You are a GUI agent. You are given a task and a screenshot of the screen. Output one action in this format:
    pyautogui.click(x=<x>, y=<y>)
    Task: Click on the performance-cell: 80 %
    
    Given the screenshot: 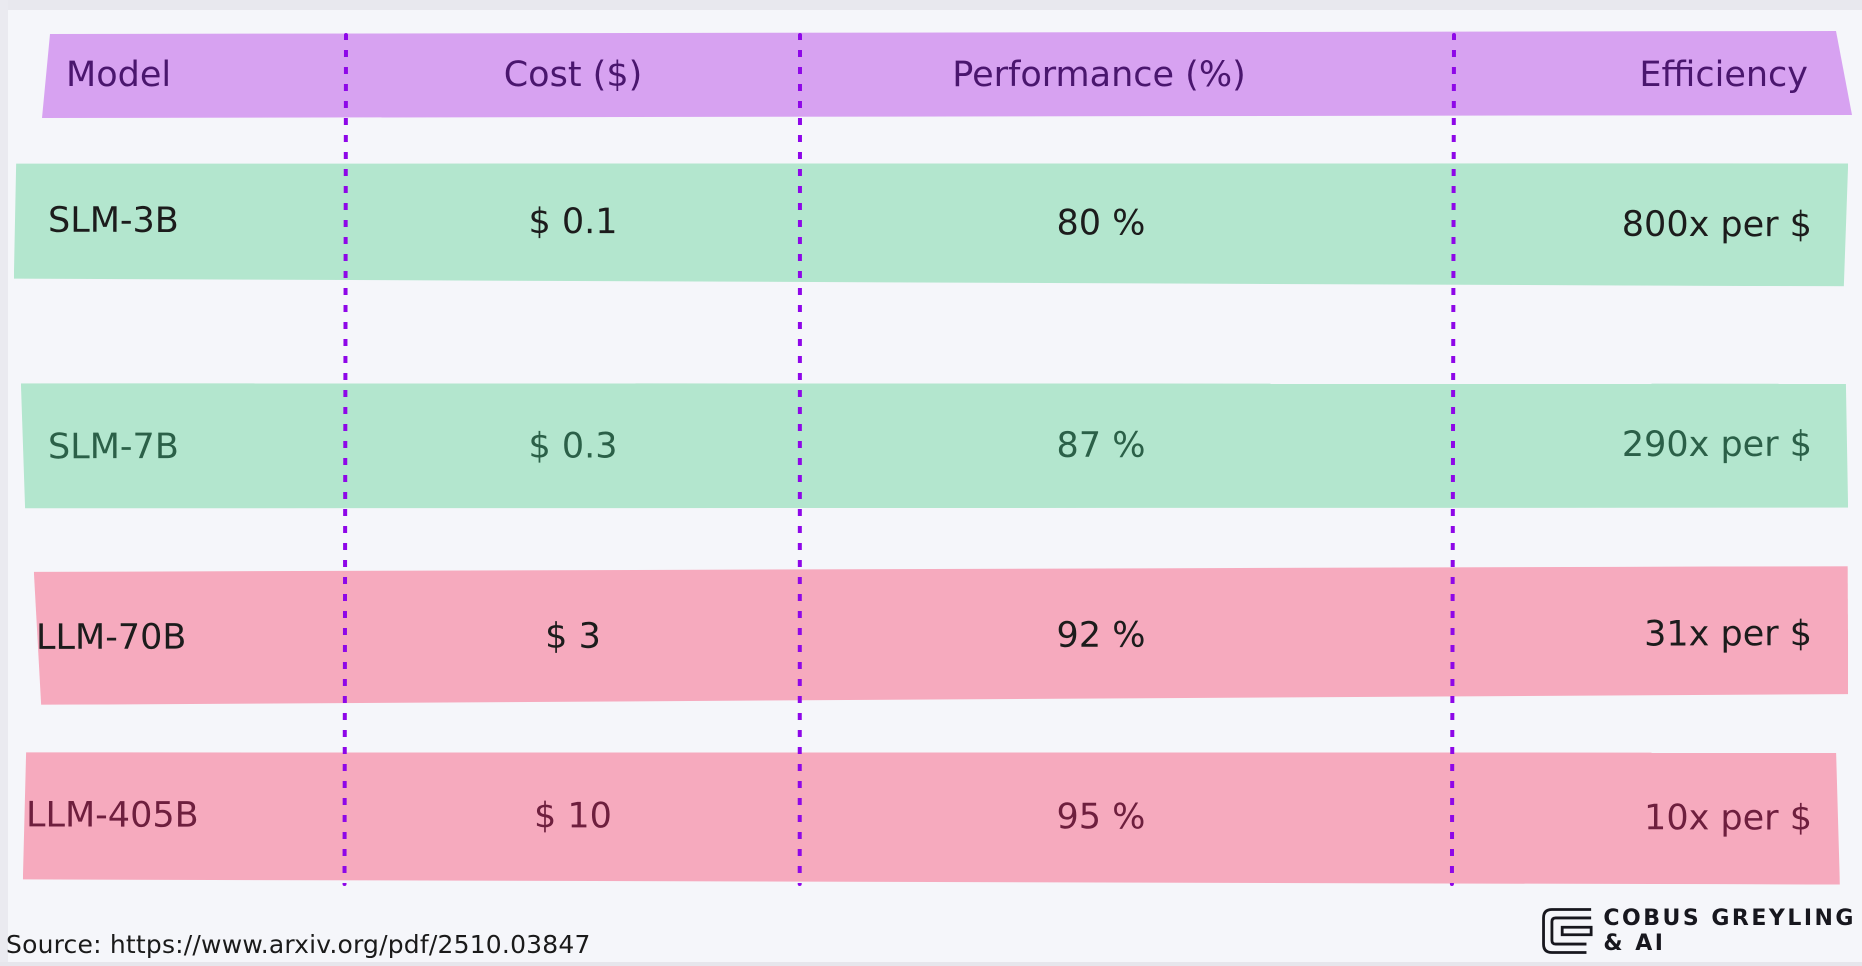 What is the action you would take?
    pyautogui.click(x=1101, y=223)
    